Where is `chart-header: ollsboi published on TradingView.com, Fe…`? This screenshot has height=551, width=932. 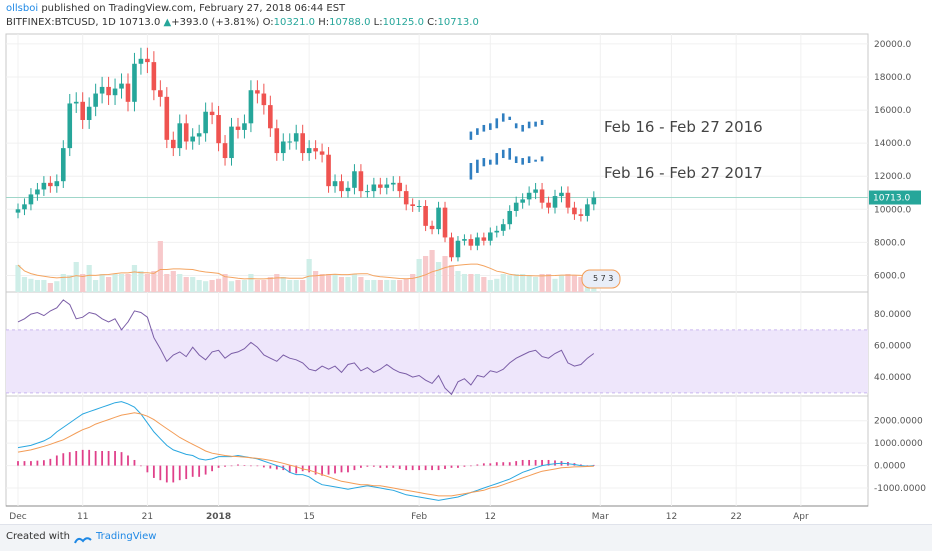 chart-header: ollsboi published on TradingView.com, Fe… is located at coordinates (242, 16).